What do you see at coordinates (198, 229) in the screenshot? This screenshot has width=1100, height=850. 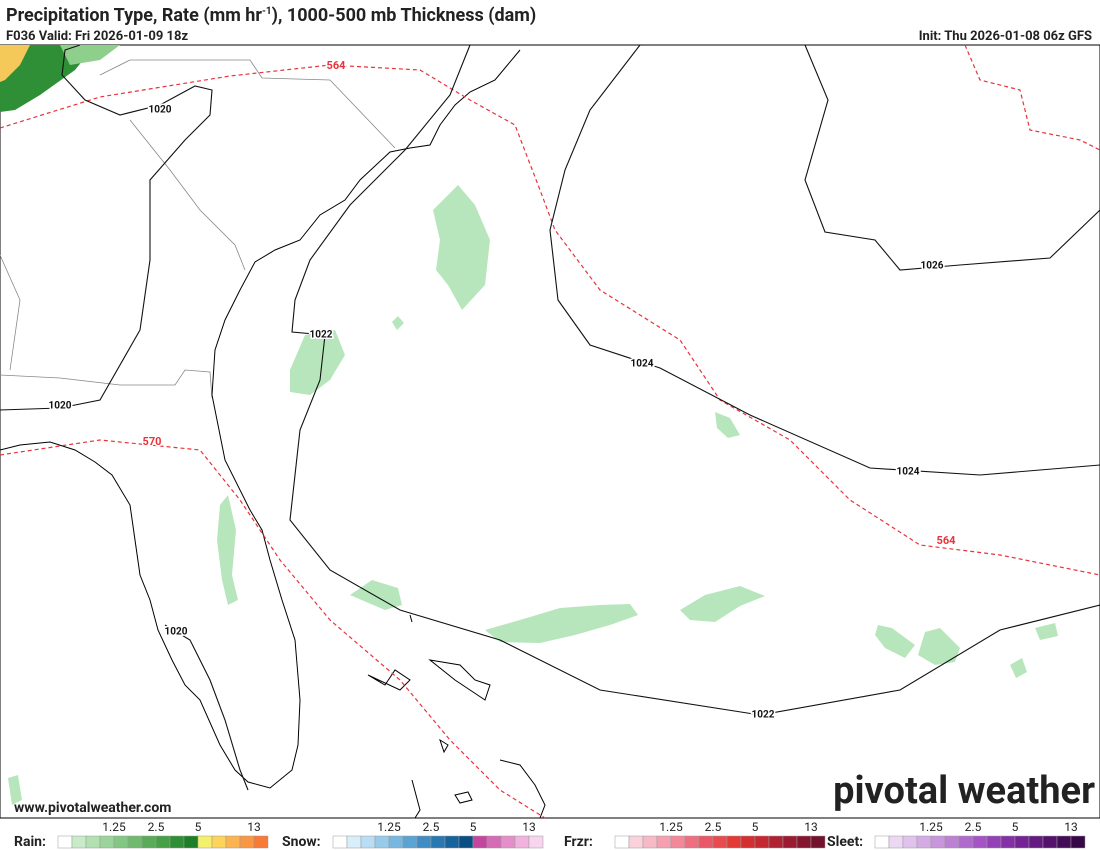 I see `borders` at bounding box center [198, 229].